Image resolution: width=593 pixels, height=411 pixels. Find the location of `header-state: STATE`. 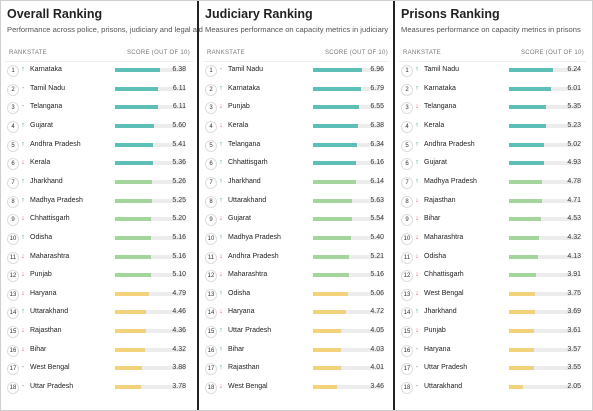

header-state: STATE is located at coordinates (235, 53).